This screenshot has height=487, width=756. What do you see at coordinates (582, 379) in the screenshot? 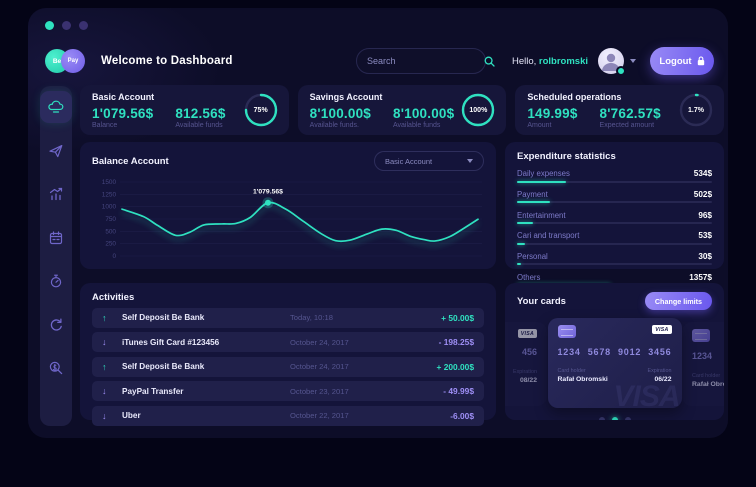
I see `card-holder-name: Rafał Obromski` at bounding box center [582, 379].